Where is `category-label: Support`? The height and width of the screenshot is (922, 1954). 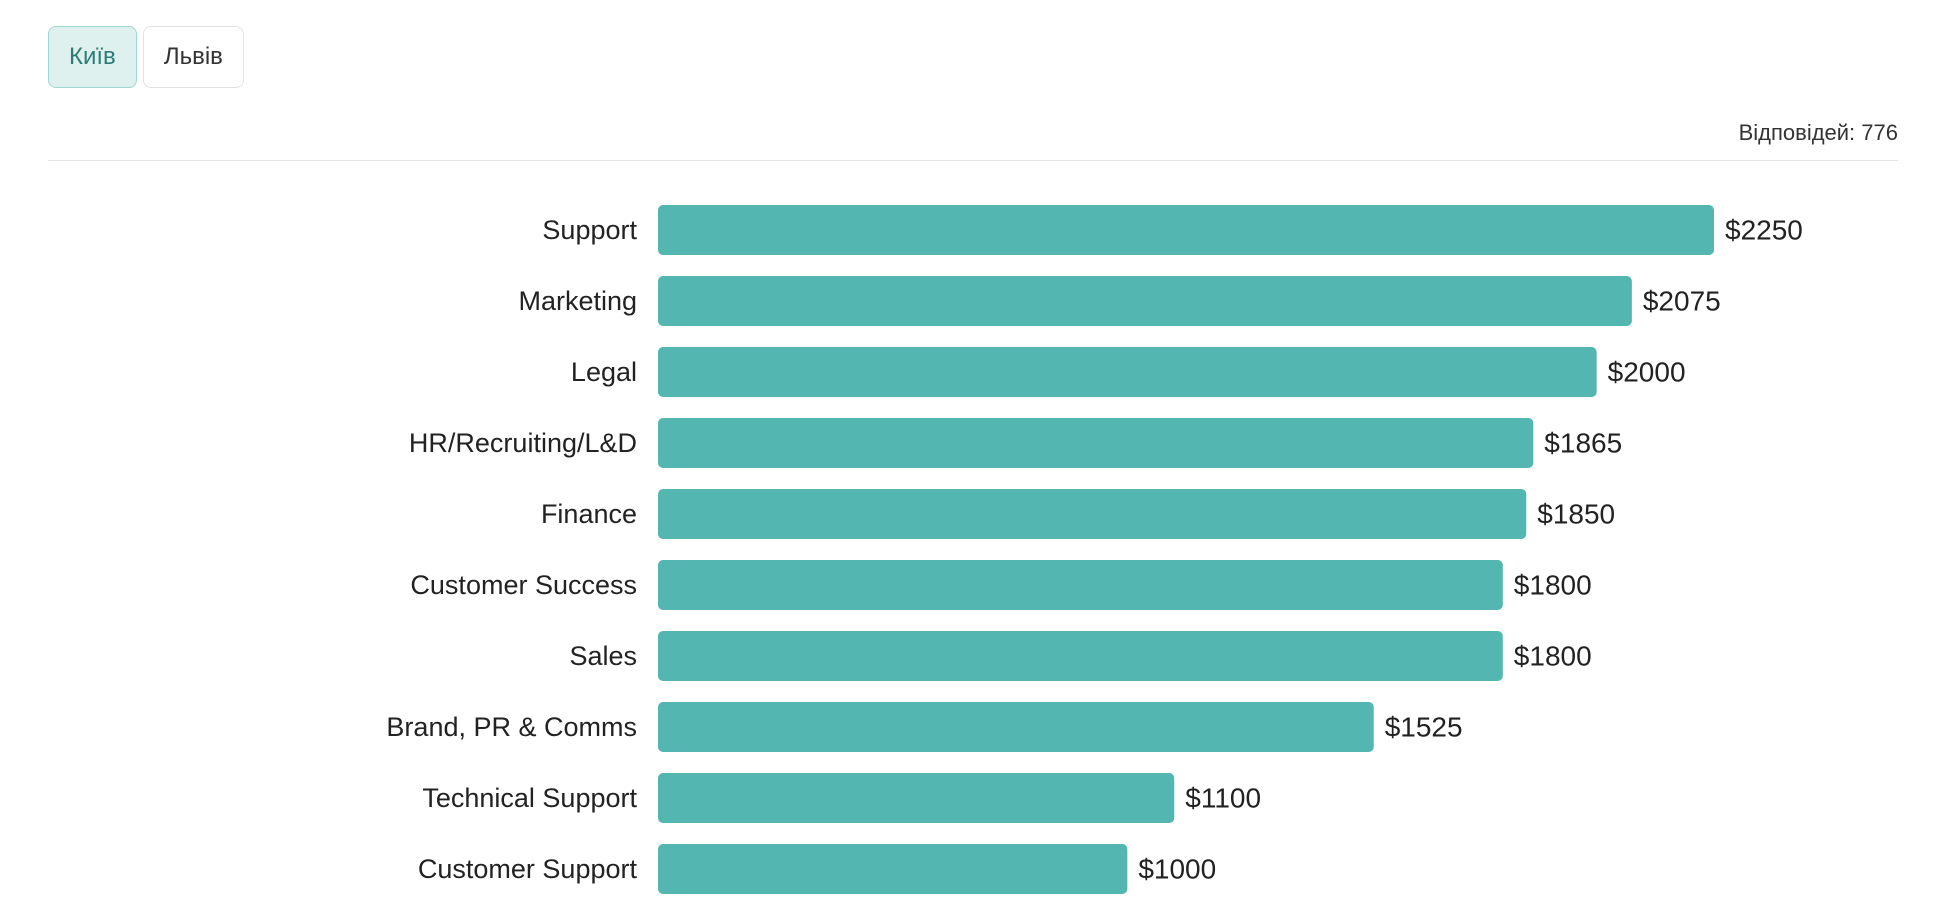
category-label: Support is located at coordinates (589, 230).